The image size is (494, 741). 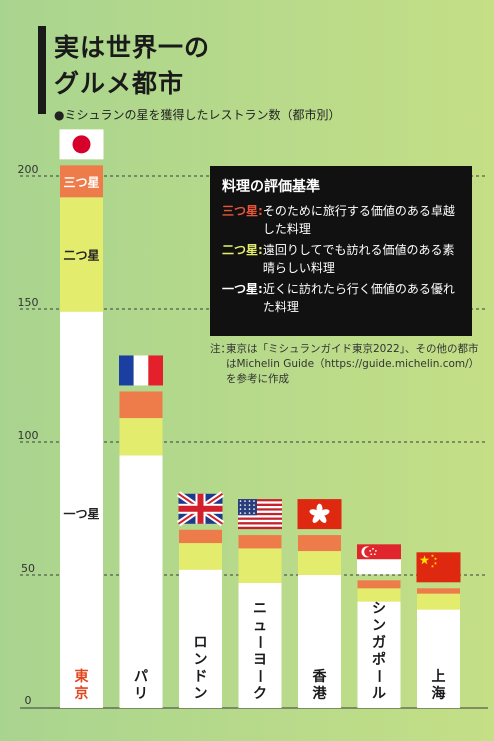 I want to click on y-tick-label: 200, so click(x=28, y=169).